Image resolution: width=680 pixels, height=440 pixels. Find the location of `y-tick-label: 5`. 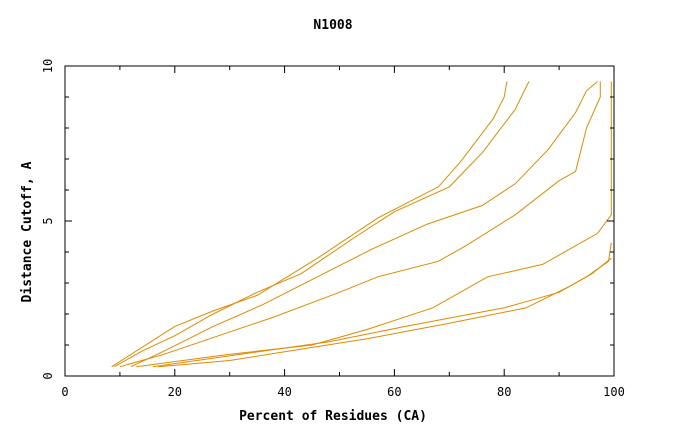

y-tick-label: 5 is located at coordinates (48, 220).